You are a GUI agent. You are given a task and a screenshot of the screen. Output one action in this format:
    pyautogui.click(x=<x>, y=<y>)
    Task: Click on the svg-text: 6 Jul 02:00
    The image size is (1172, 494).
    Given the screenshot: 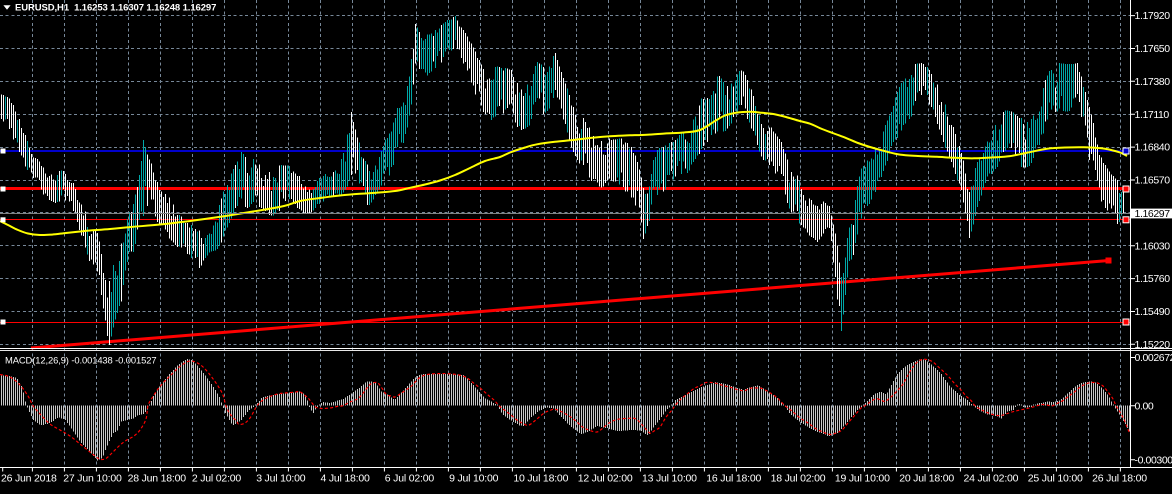 What is the action you would take?
    pyautogui.click(x=410, y=479)
    